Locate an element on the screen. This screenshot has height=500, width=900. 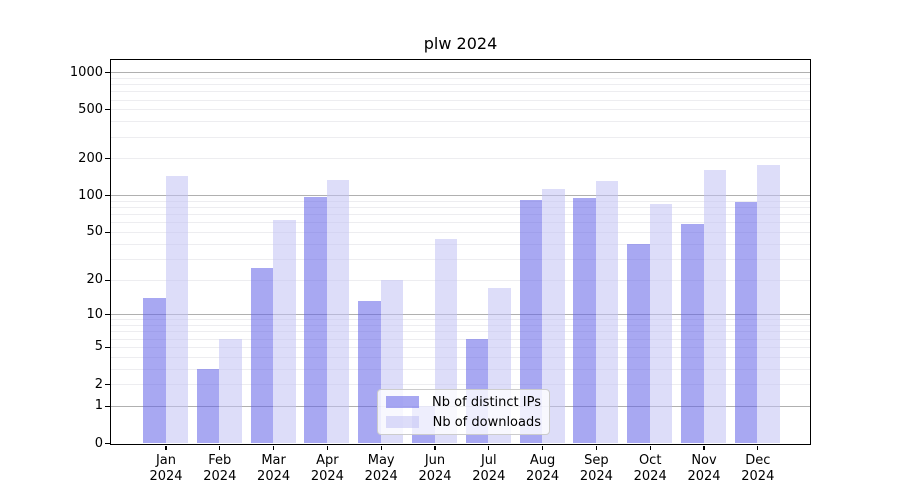
x-tick-label: May 2024 is located at coordinates (381, 468).